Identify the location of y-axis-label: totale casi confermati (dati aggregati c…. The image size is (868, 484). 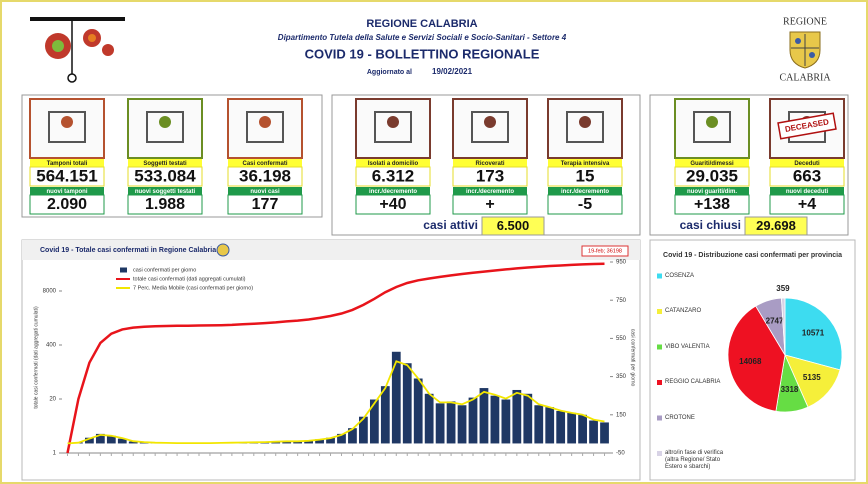
(36, 357).